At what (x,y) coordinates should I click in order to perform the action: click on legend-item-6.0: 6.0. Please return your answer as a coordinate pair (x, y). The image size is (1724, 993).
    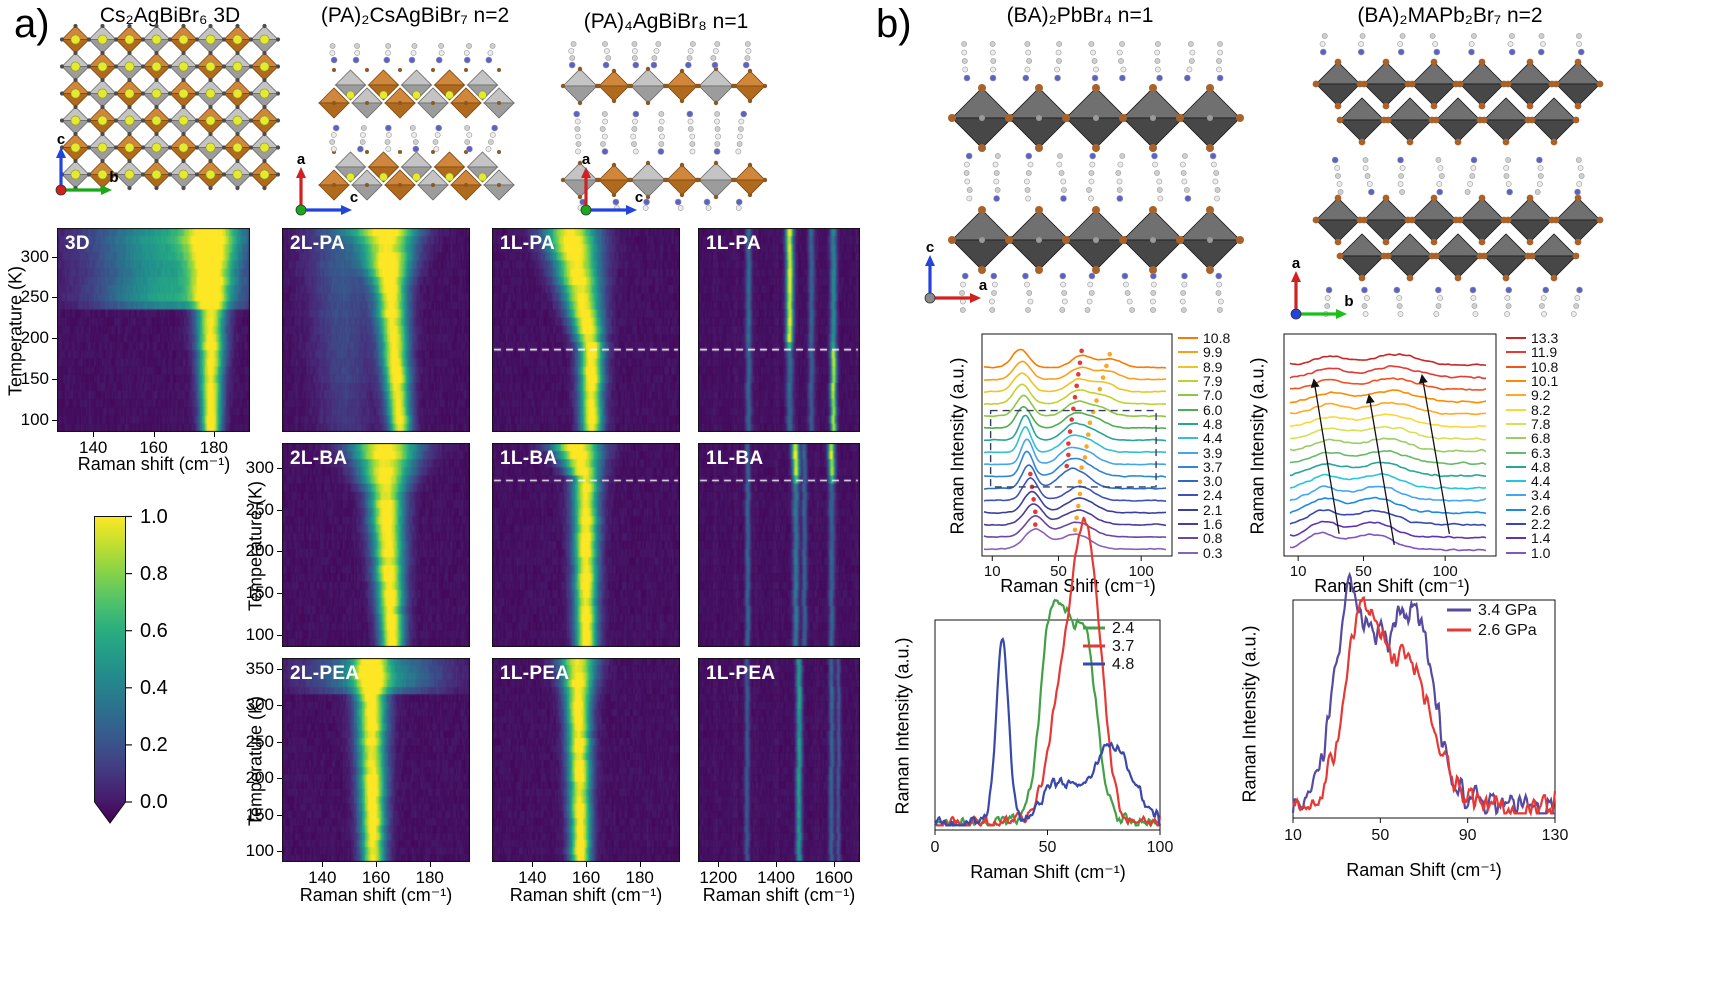
    Looking at the image, I should click on (1204, 409).